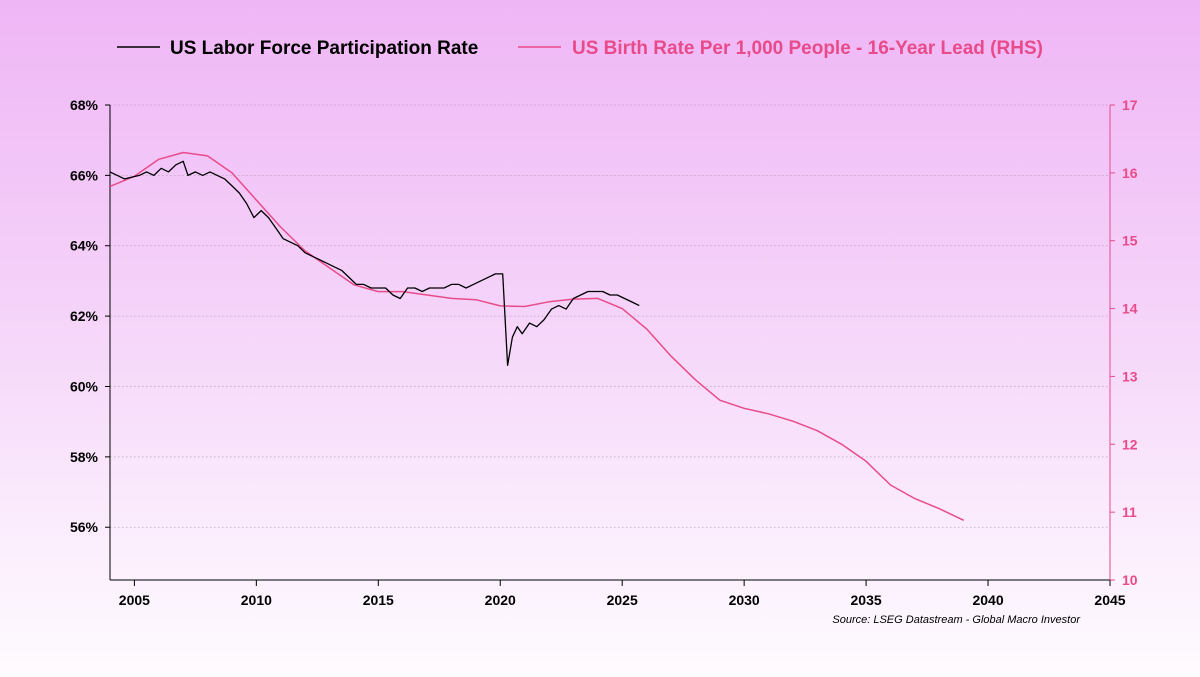 The width and height of the screenshot is (1200, 677). Describe the element at coordinates (1130, 580) in the screenshot. I see `right-tick-label: 10` at that location.